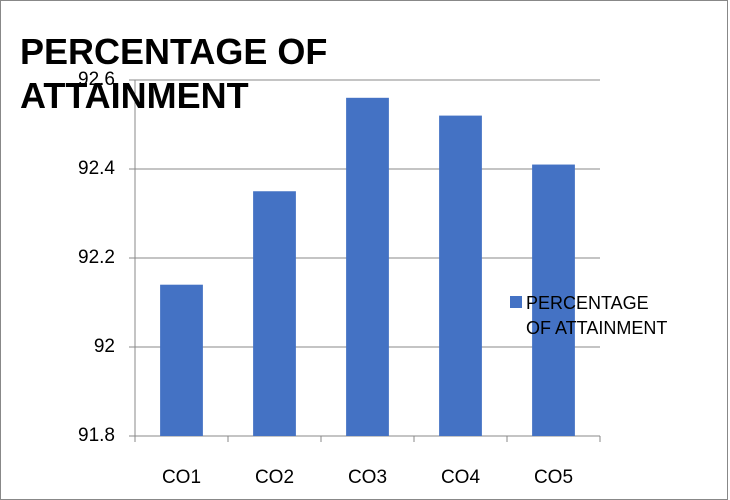 The height and width of the screenshot is (500, 730). I want to click on x-tick-label: CO2, so click(274, 476).